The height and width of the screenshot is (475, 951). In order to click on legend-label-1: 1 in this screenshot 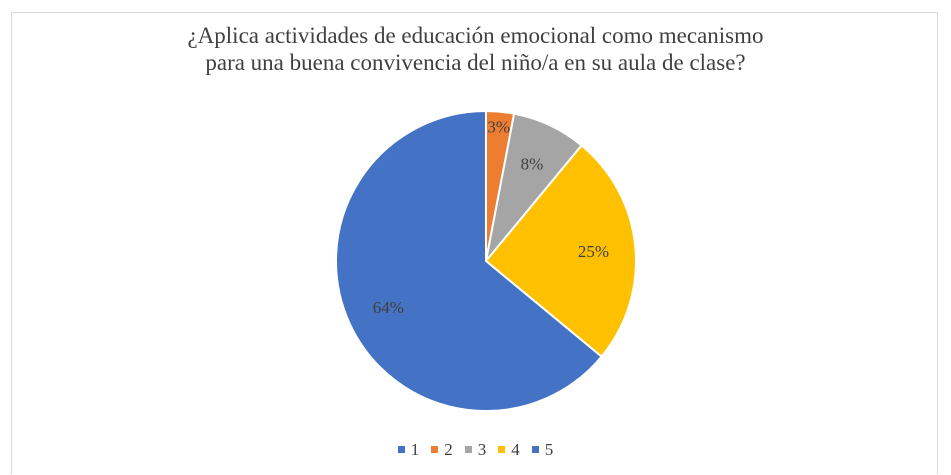, I will do `click(415, 449)`.